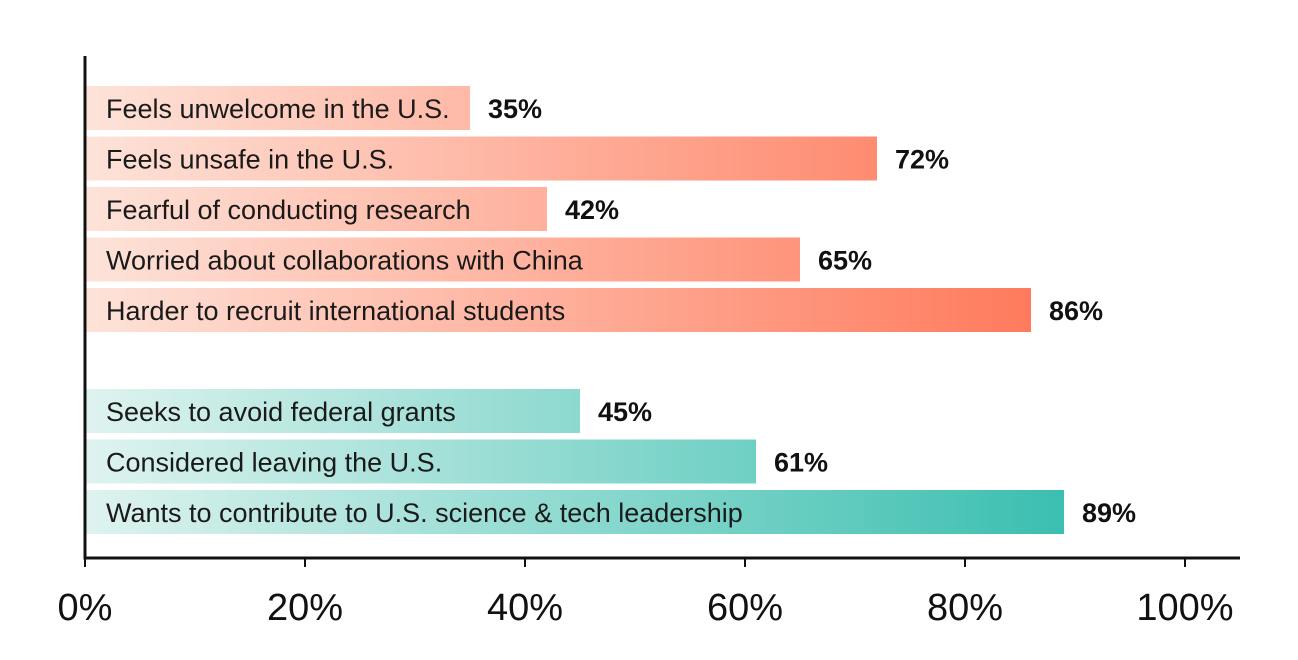  Describe the element at coordinates (85, 608) in the screenshot. I see `x-axis-tick-label: 0%` at that location.